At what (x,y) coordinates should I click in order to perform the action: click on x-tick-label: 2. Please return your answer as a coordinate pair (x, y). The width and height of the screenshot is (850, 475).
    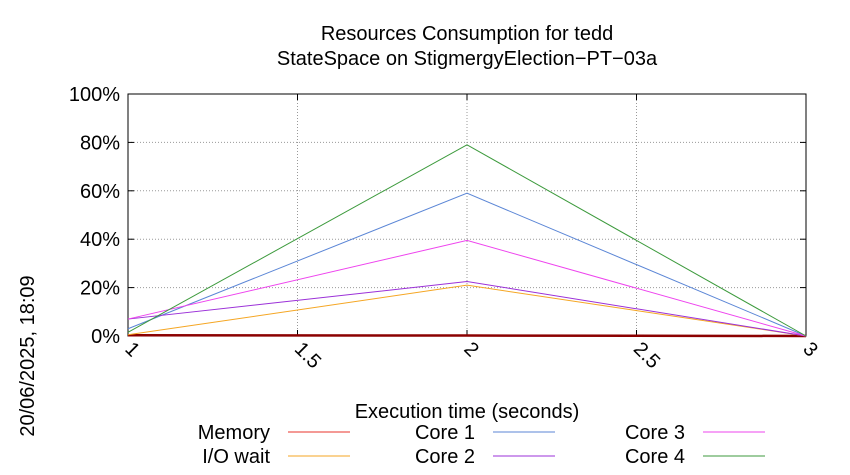
    Looking at the image, I should click on (470, 349).